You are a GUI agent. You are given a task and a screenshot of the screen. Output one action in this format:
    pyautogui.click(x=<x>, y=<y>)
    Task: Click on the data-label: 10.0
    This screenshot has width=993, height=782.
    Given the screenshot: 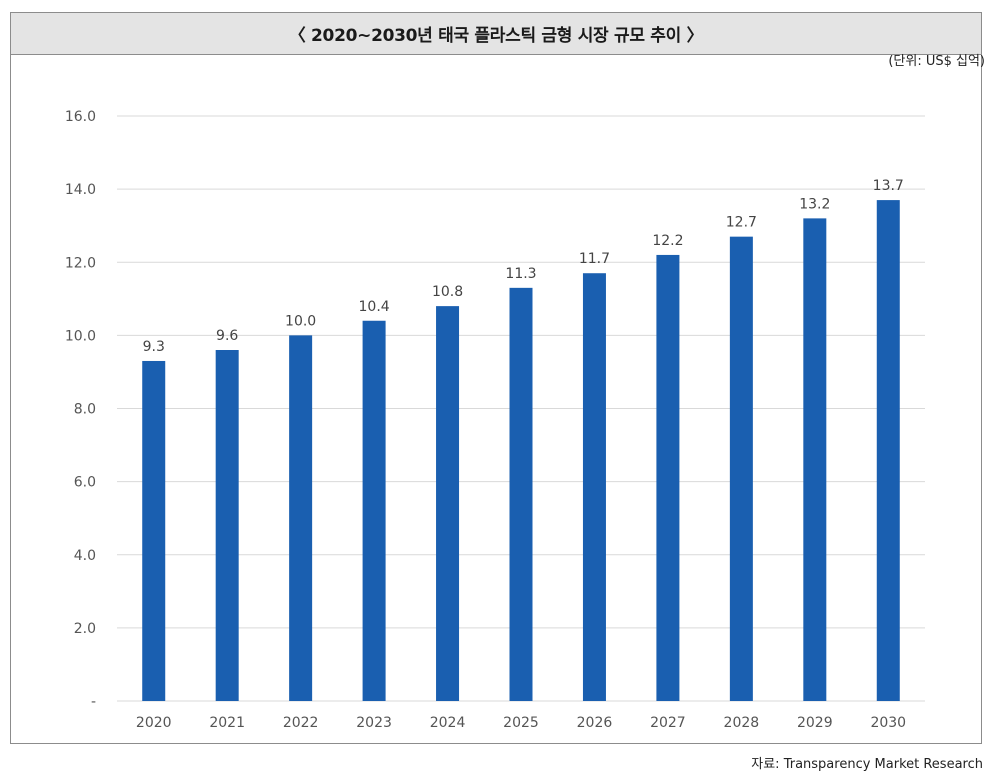 What is the action you would take?
    pyautogui.click(x=300, y=321)
    